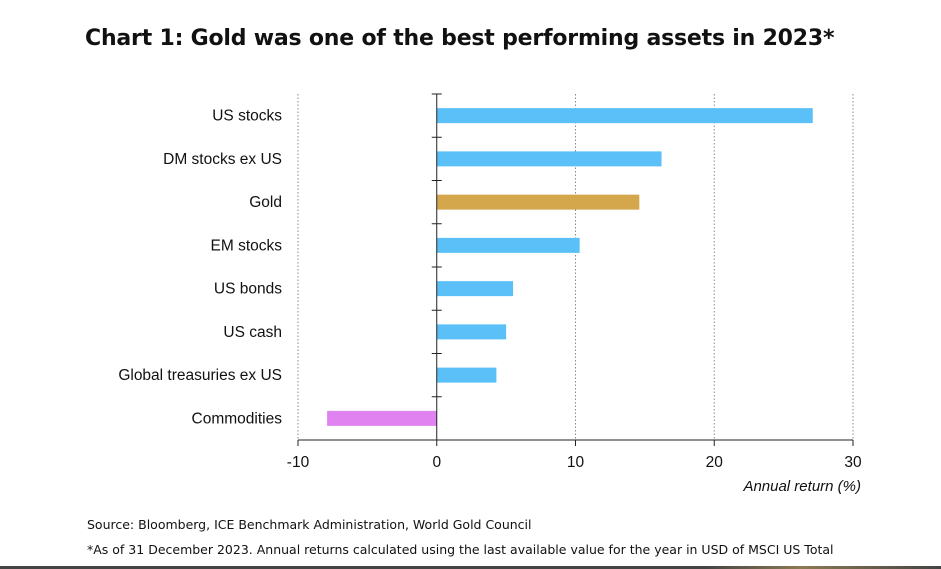 The image size is (941, 569). What do you see at coordinates (576, 462) in the screenshot?
I see `x-tick-label: 10` at bounding box center [576, 462].